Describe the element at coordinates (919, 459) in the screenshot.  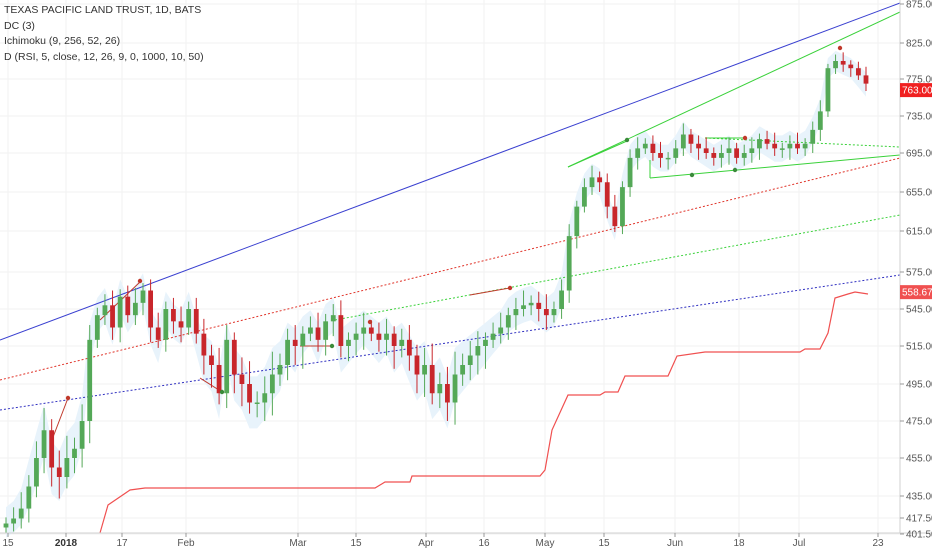
I see `y-tick-label: 455.00` at that location.